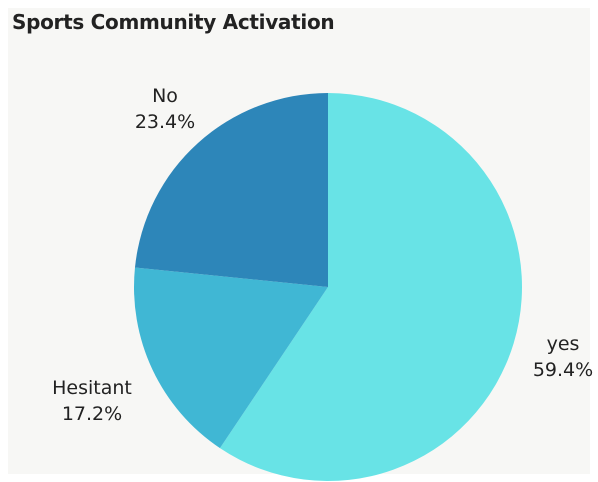 The image size is (598, 482). I want to click on slice-value-no: 23.4%, so click(165, 122).